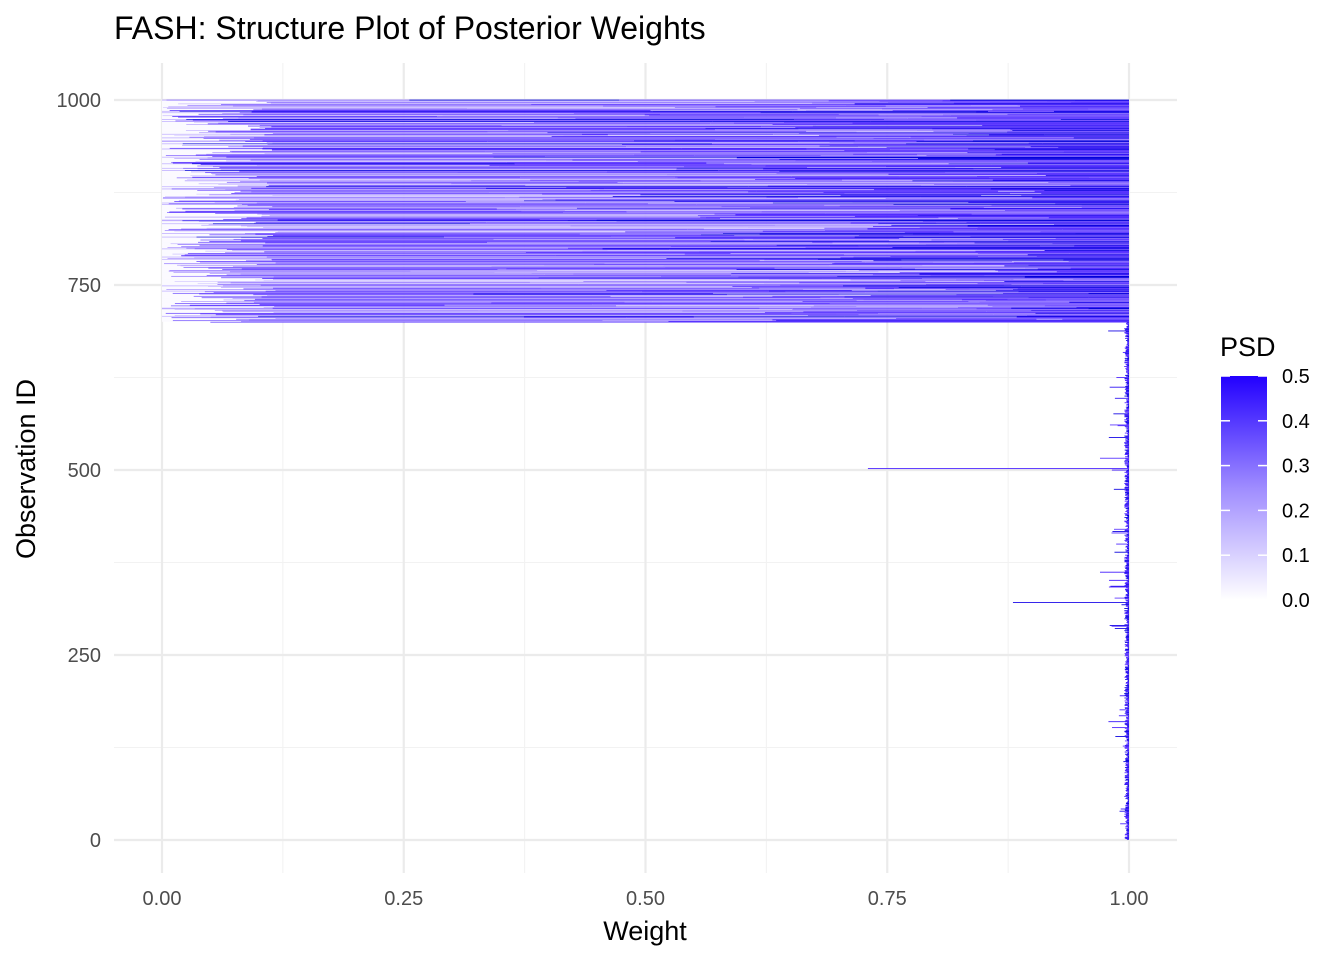 The image size is (1344, 960). What do you see at coordinates (1296, 467) in the screenshot?
I see `legend-tick-label: 0.3` at bounding box center [1296, 467].